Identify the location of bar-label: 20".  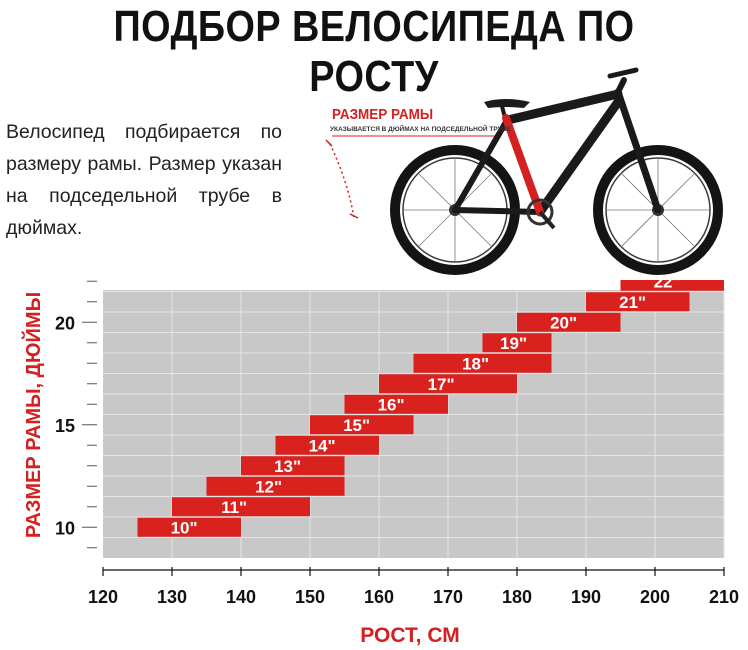
(563, 322).